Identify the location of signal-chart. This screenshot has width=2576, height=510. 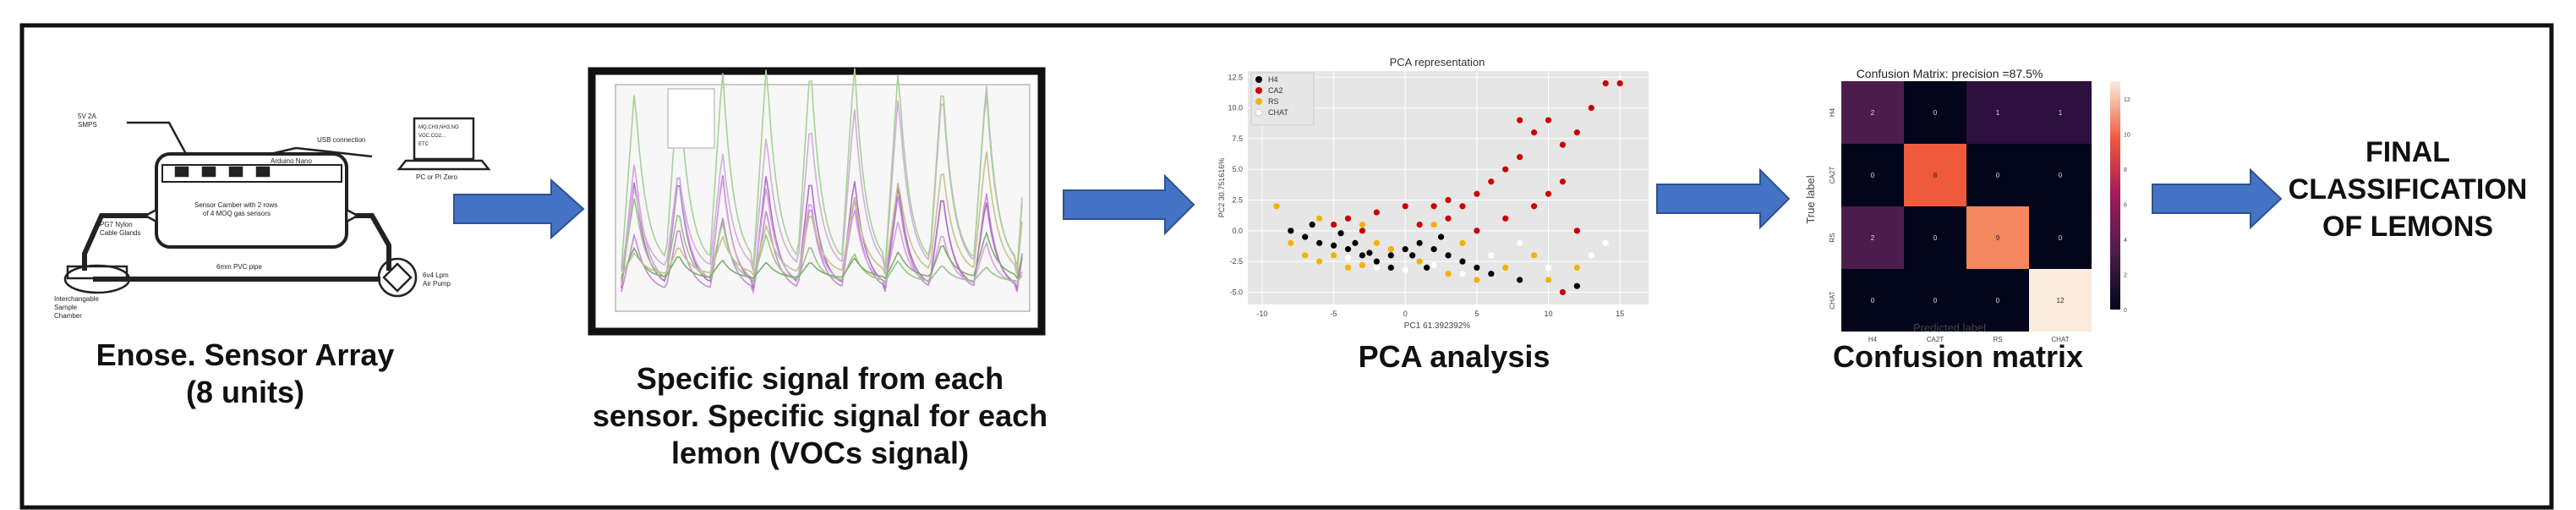
(817, 201).